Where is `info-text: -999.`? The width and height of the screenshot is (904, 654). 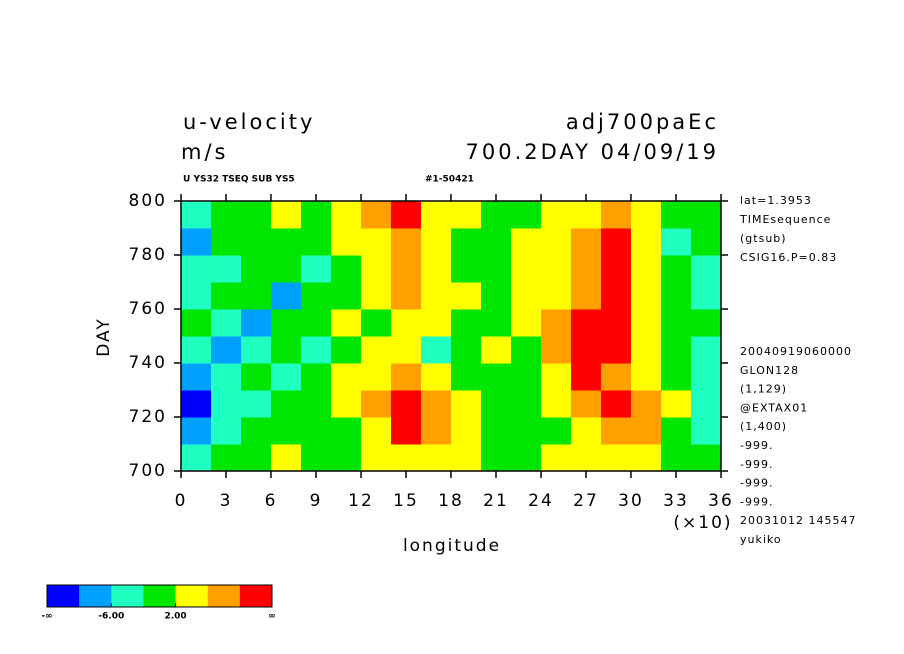 info-text: -999. is located at coordinates (756, 483).